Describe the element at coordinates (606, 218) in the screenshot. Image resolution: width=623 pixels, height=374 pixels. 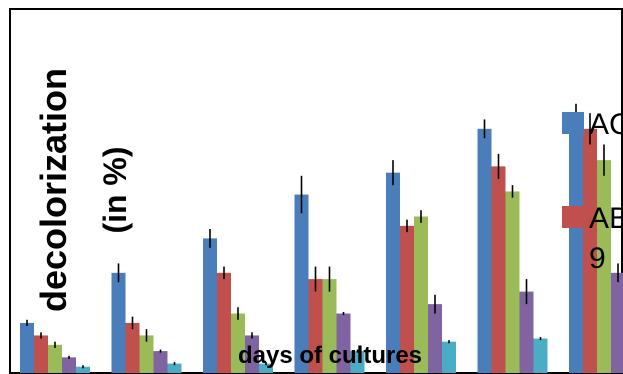
I see `legend-label-2-part1: AB` at that location.